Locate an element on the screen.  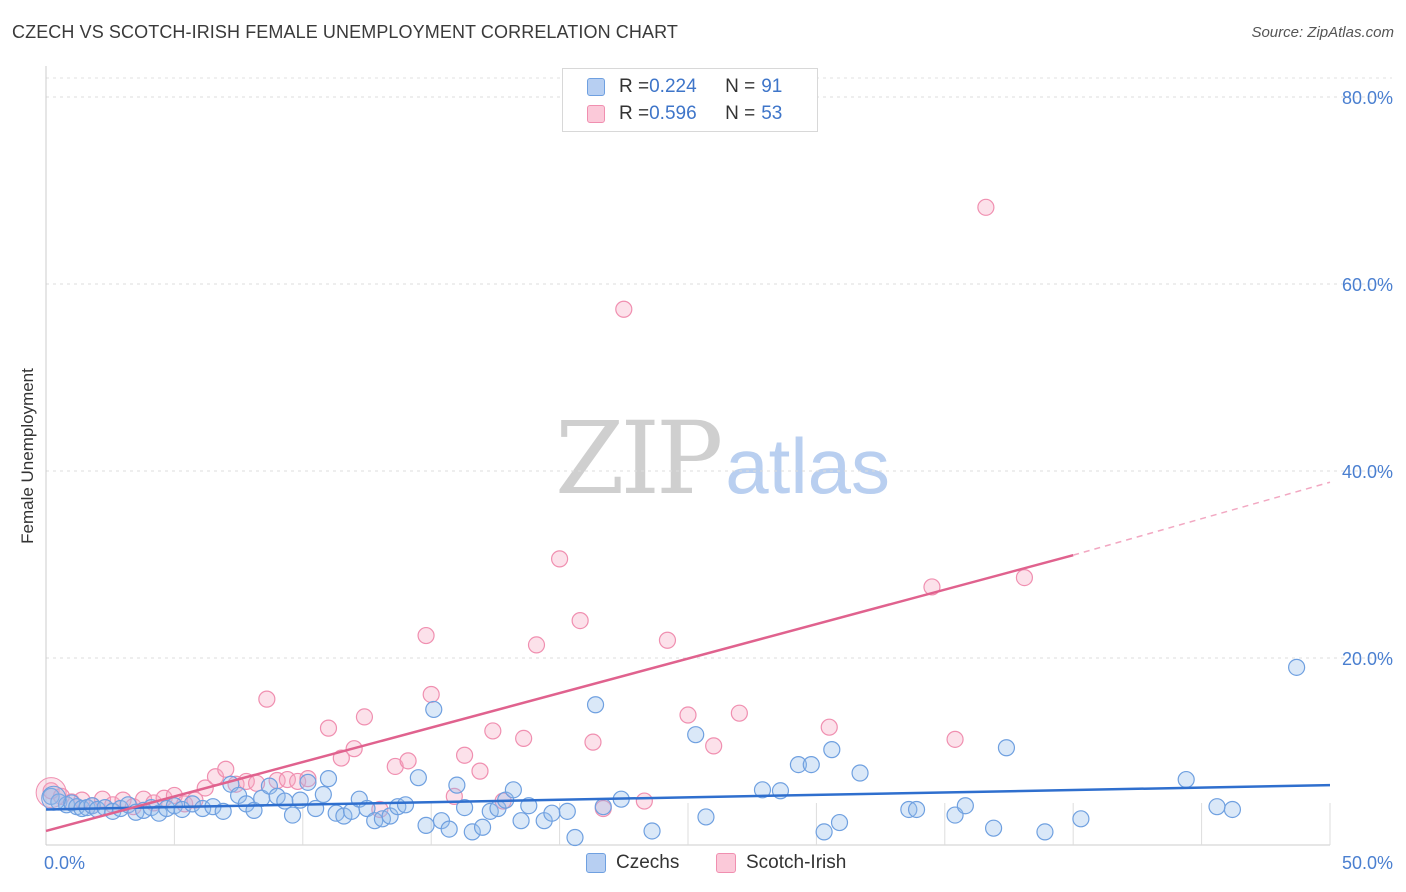
y-tick-label: 60.0% is located at coordinates (1367, 285).